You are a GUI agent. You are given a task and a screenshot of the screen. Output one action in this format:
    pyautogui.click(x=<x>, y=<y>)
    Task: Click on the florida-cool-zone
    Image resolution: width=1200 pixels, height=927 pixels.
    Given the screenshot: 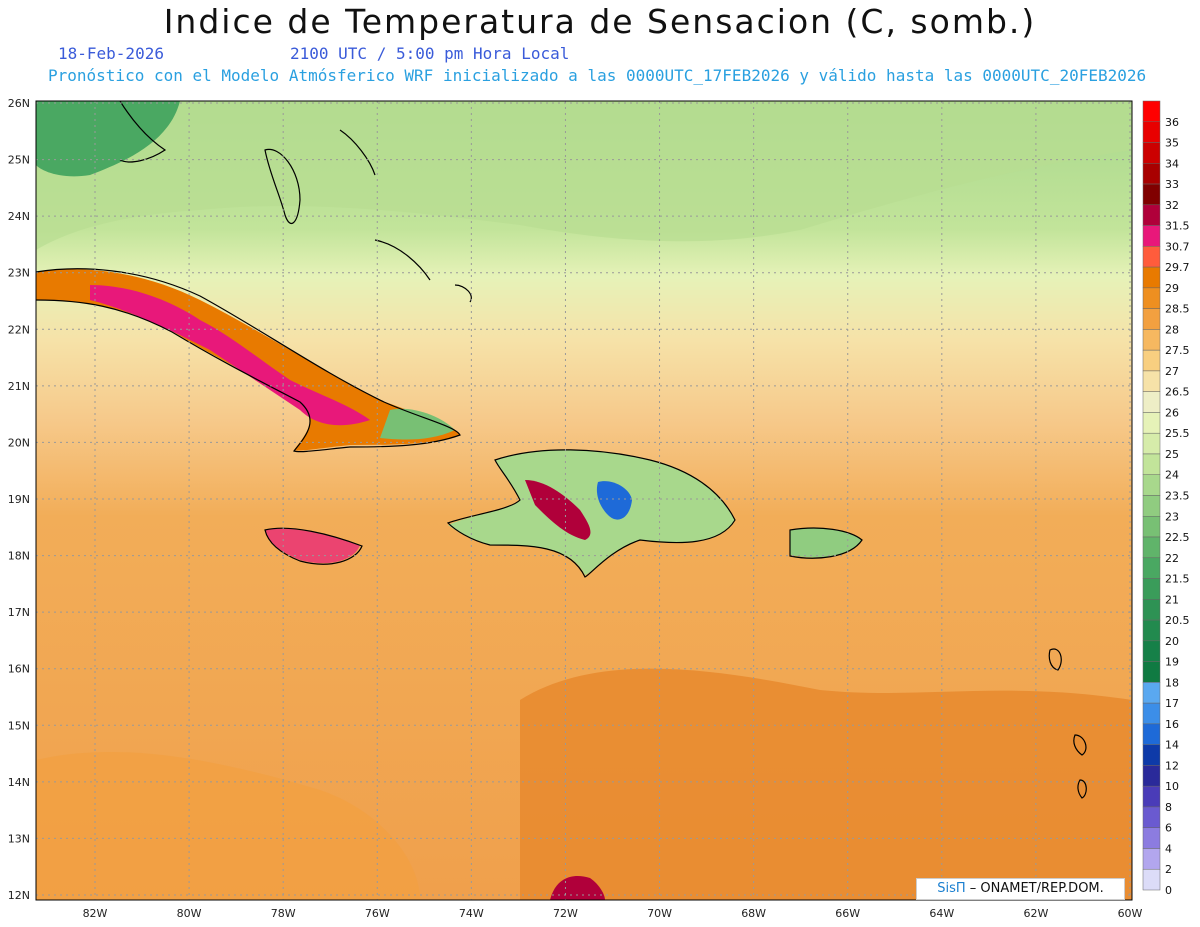 What is the action you would take?
    pyautogui.click(x=108, y=139)
    